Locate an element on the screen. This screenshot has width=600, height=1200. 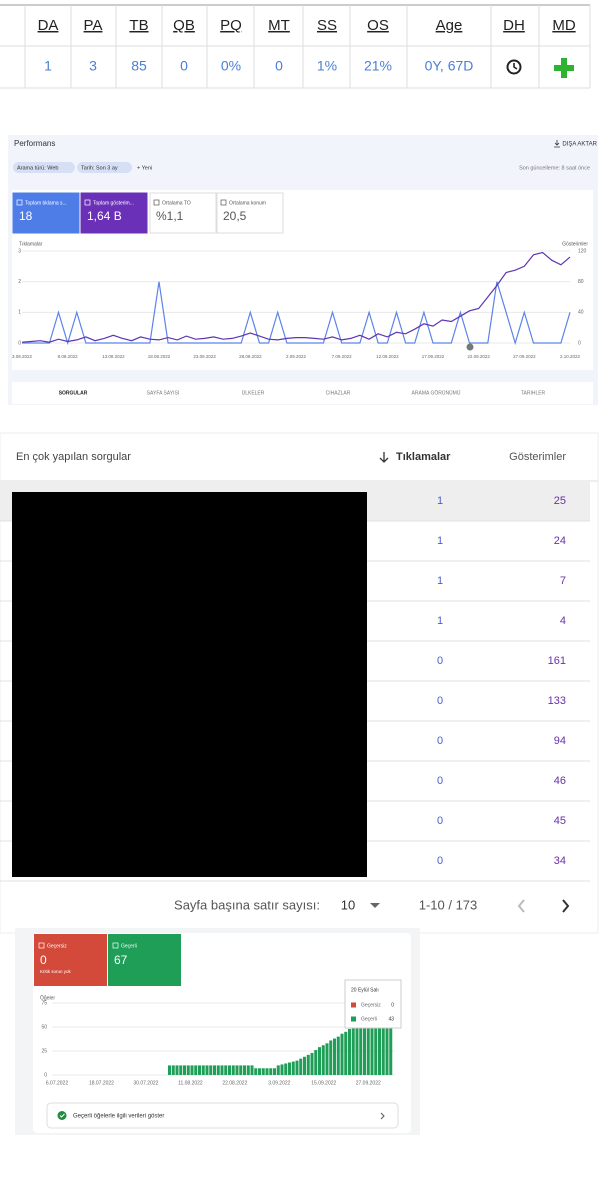
seo-value: 3 is located at coordinates (93, 66).